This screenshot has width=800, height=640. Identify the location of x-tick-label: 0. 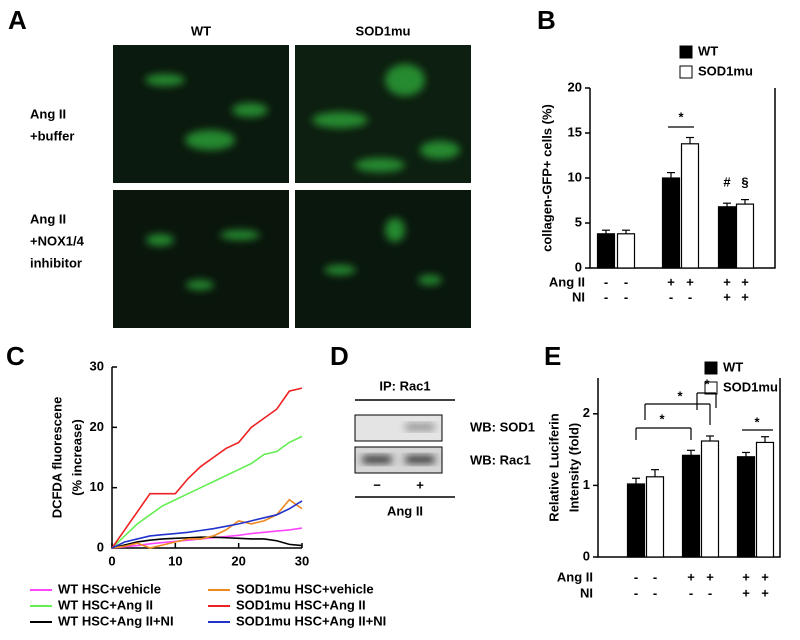
(111, 560).